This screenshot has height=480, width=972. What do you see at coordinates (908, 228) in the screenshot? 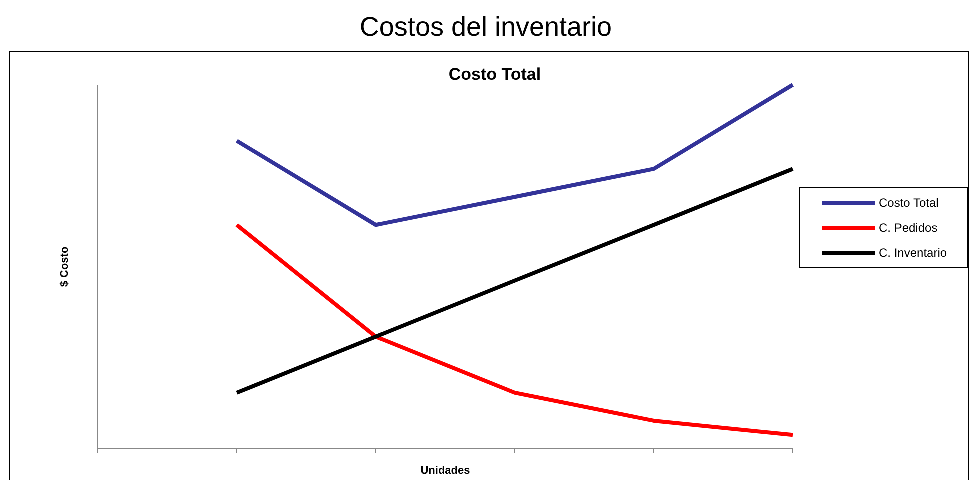
I see `legend-label: C. Pedidos` at bounding box center [908, 228].